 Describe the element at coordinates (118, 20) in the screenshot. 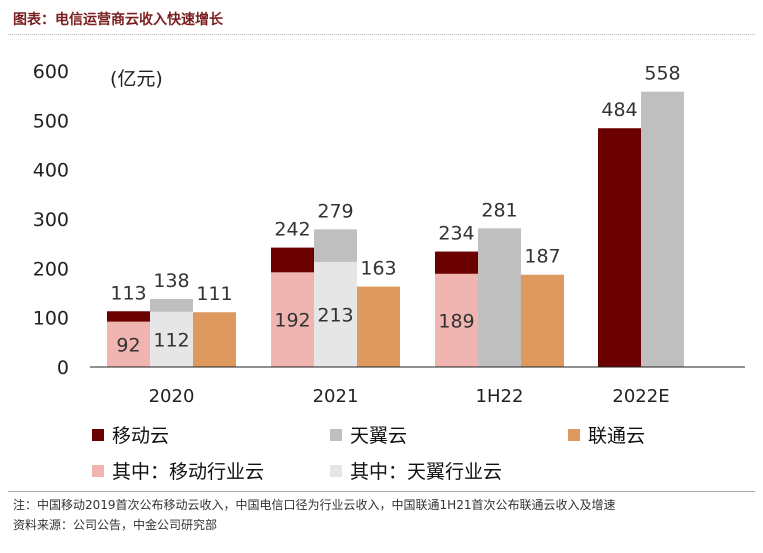

I see `figure-title: 图表：电信运营商云收入快速增长` at that location.